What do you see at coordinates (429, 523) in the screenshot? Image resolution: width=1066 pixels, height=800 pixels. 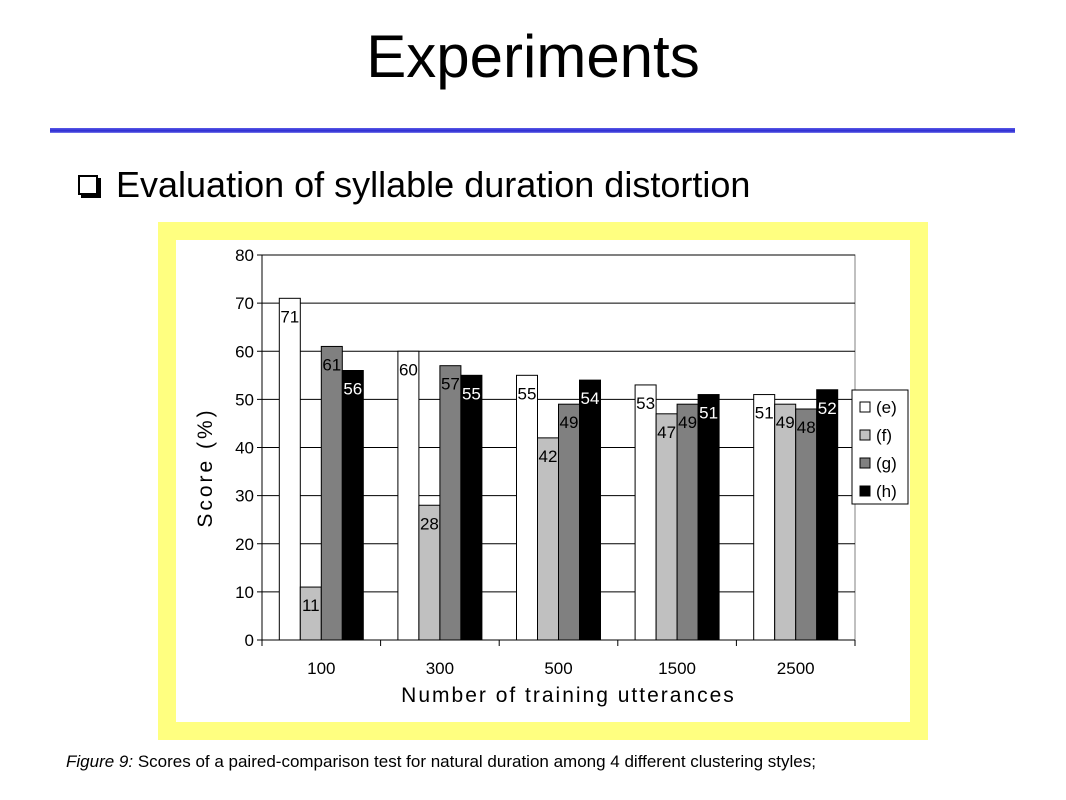 I see `data-label: 28` at bounding box center [429, 523].